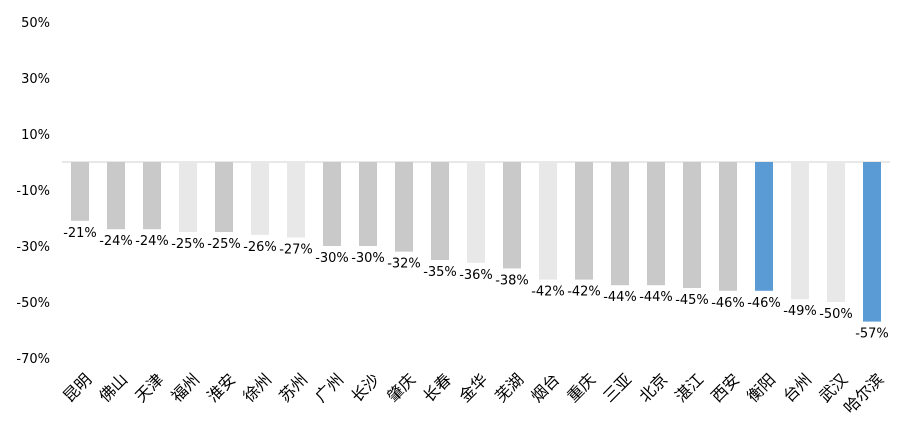 The image size is (906, 436). I want to click on y-tick-label: -70%, so click(33, 359).